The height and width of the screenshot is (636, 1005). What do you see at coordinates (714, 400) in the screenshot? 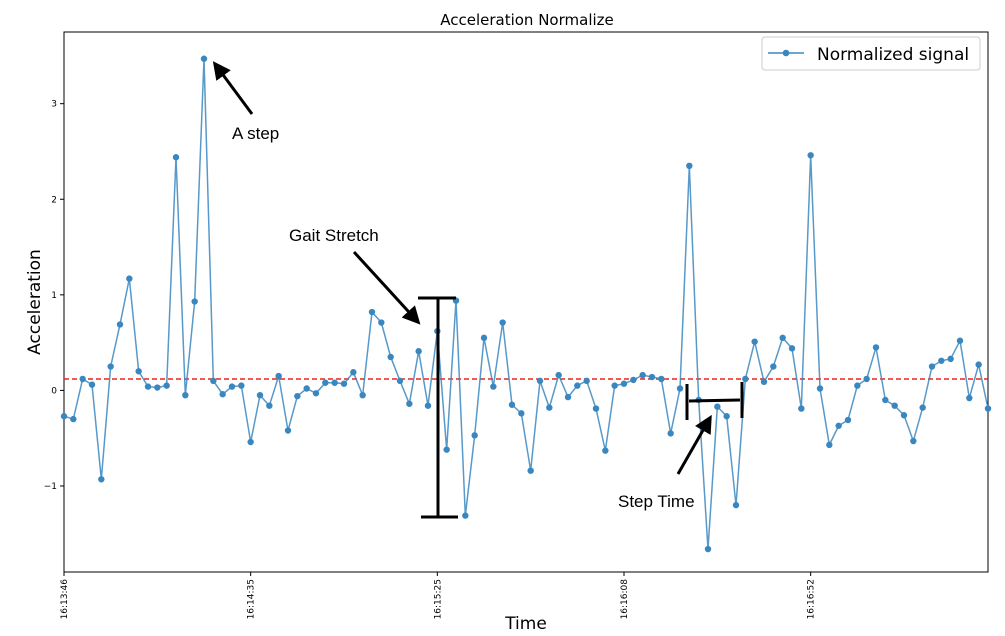
I see `step-time-bracket-horizontal` at bounding box center [714, 400].